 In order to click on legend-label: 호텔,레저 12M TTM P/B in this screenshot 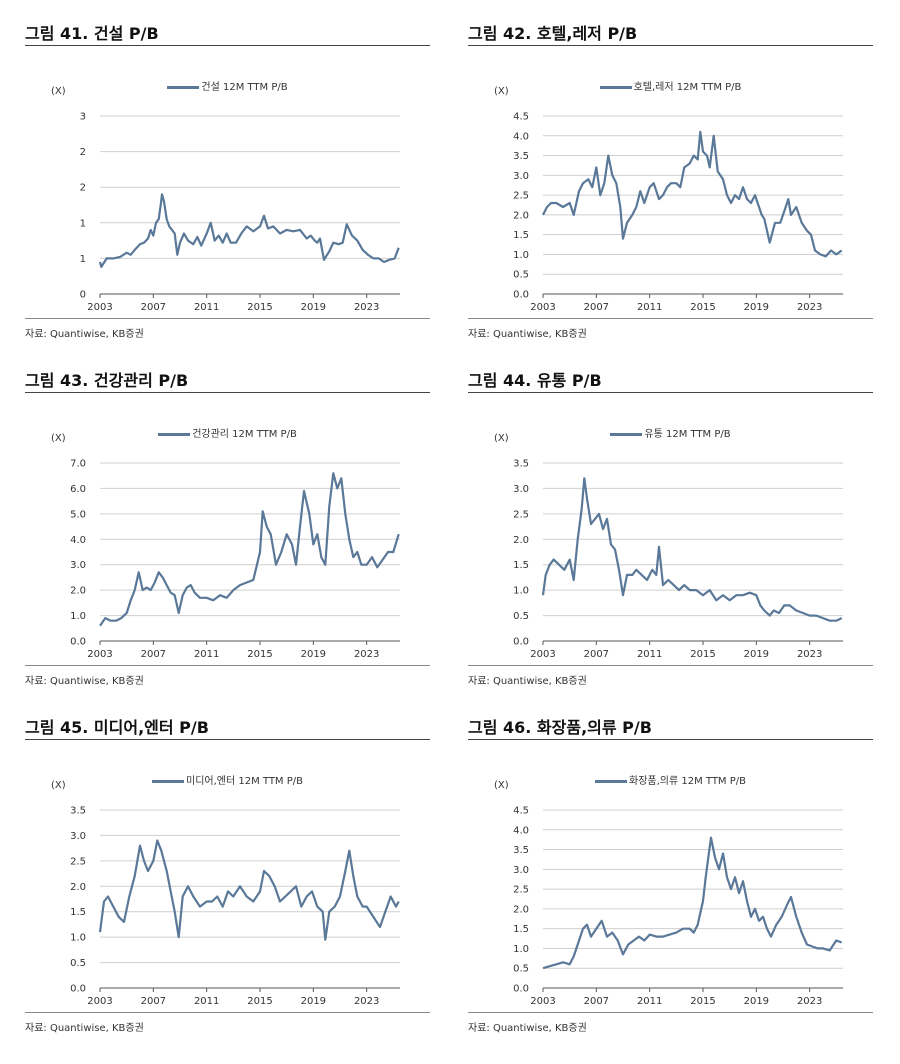, I will do `click(687, 87)`.